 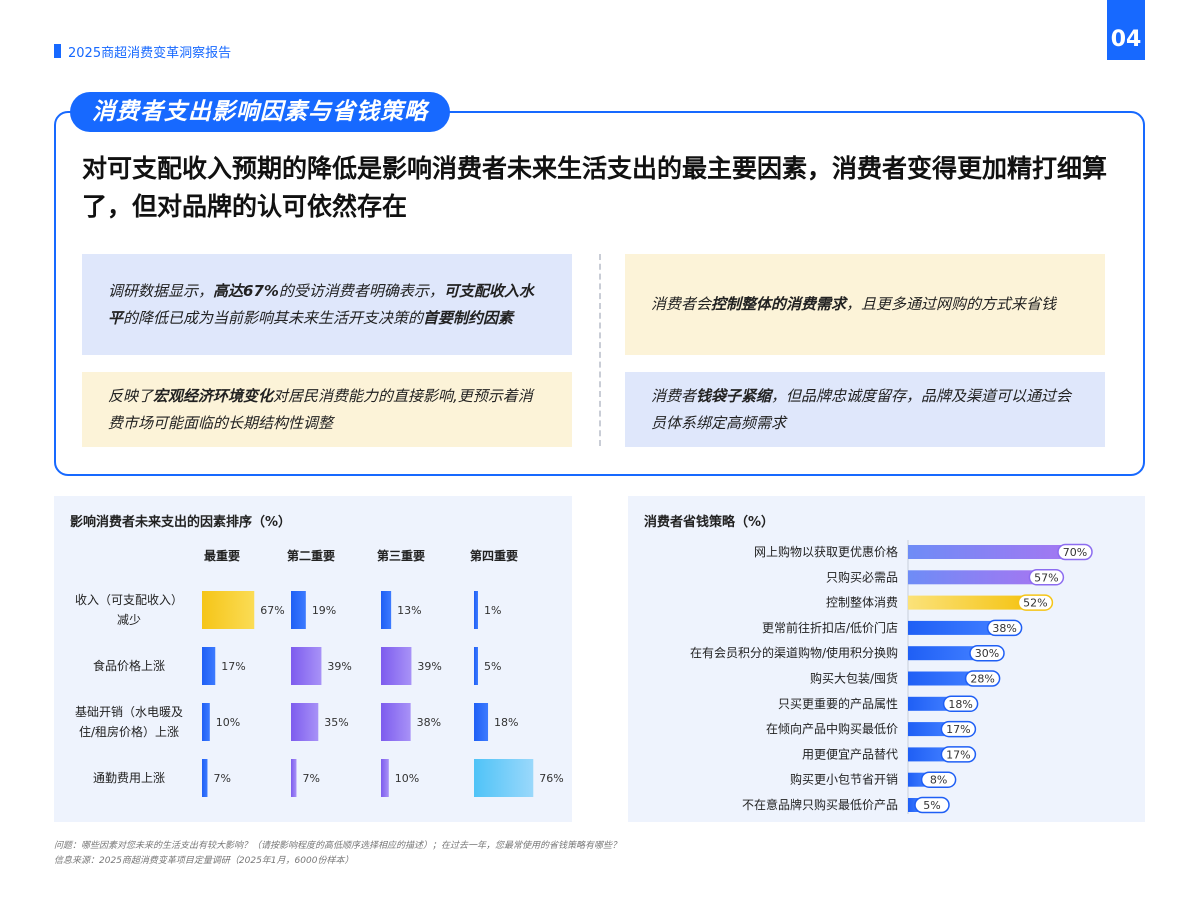 I want to click on strategy-label: 购买更小包节省开销, so click(x=844, y=779).